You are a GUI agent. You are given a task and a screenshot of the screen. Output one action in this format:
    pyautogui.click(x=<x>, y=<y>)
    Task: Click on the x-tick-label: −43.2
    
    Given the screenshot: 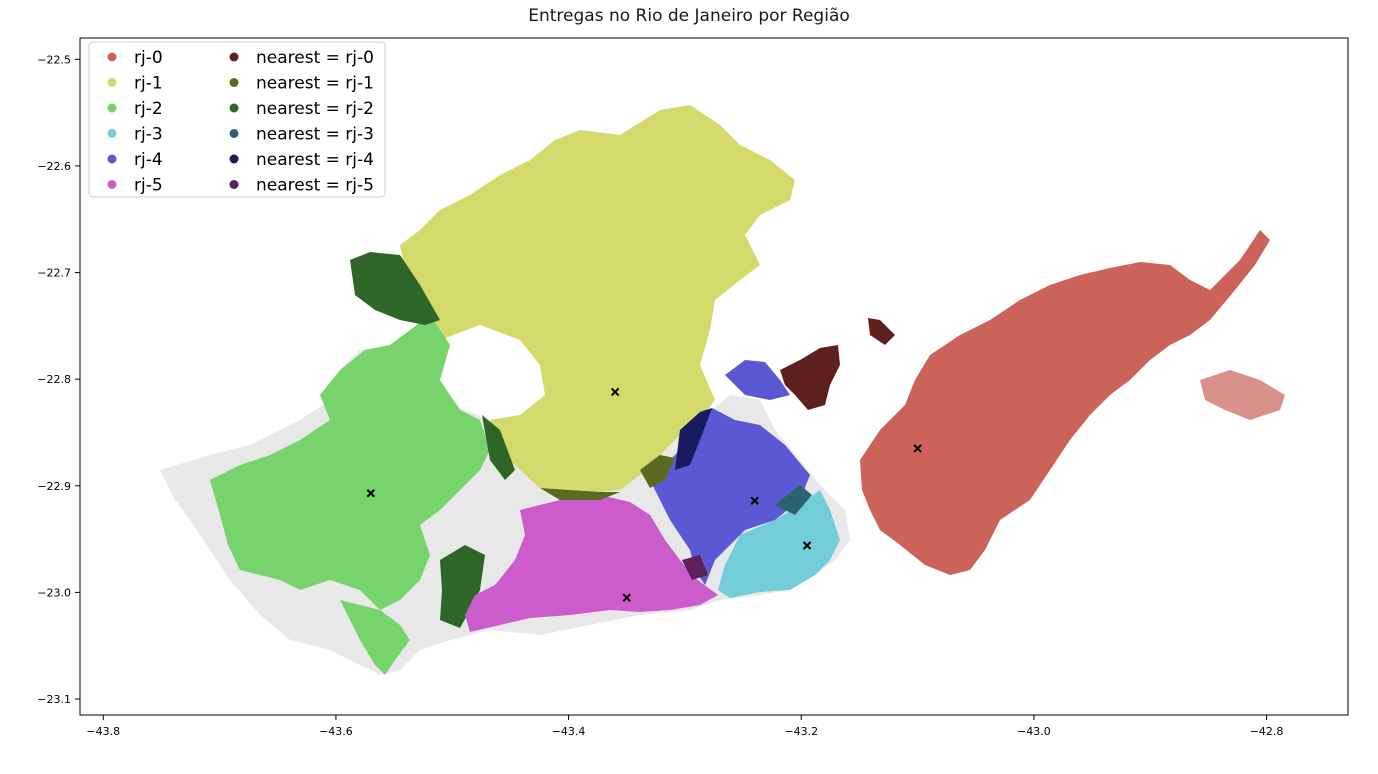 What is the action you would take?
    pyautogui.click(x=801, y=731)
    